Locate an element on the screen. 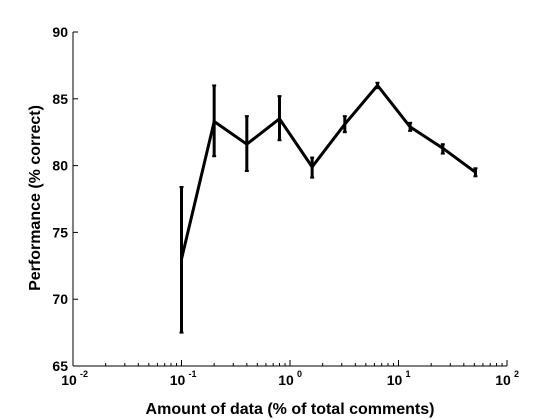  y-axis-label: Performance (% correct) is located at coordinates (35, 198).